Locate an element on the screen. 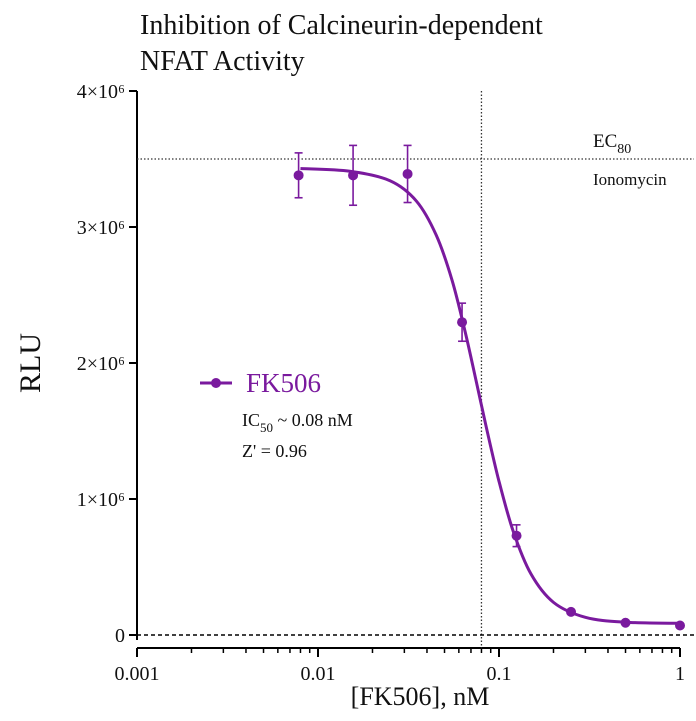 Image resolution: width=696 pixels, height=721 pixels. x-tick-label: 1 is located at coordinates (680, 674).